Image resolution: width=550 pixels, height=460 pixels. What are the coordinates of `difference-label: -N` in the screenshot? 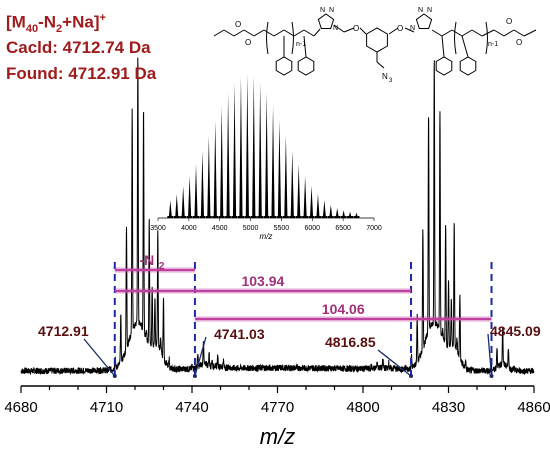 It's located at (146, 260).